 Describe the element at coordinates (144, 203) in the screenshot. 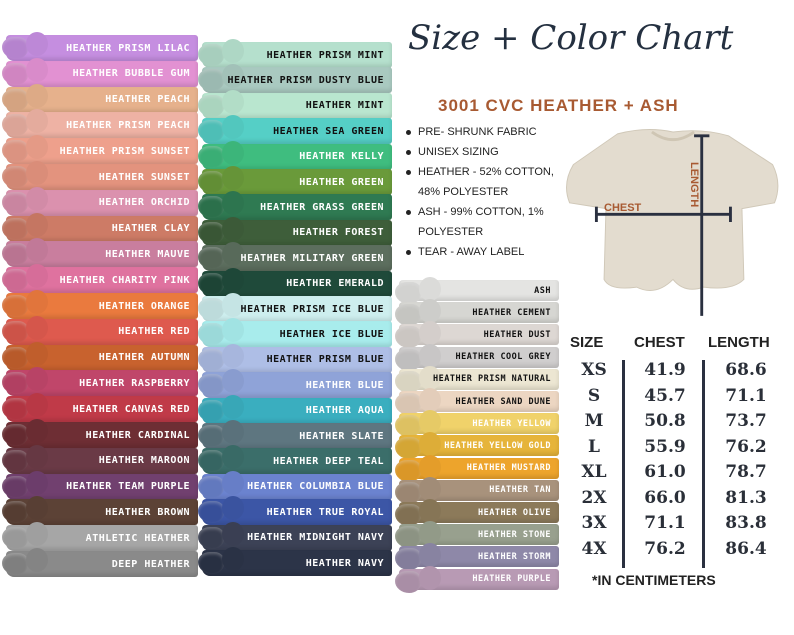

I see `color-name: HEATHER ORCHID` at that location.